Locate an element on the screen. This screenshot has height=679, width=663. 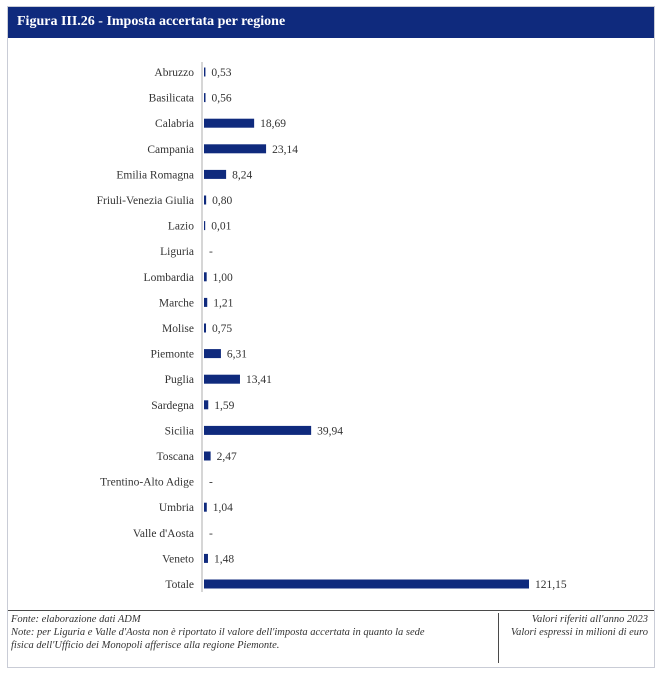
value-label-friuli-venezia-giulia: 0,80 is located at coordinates (222, 201).